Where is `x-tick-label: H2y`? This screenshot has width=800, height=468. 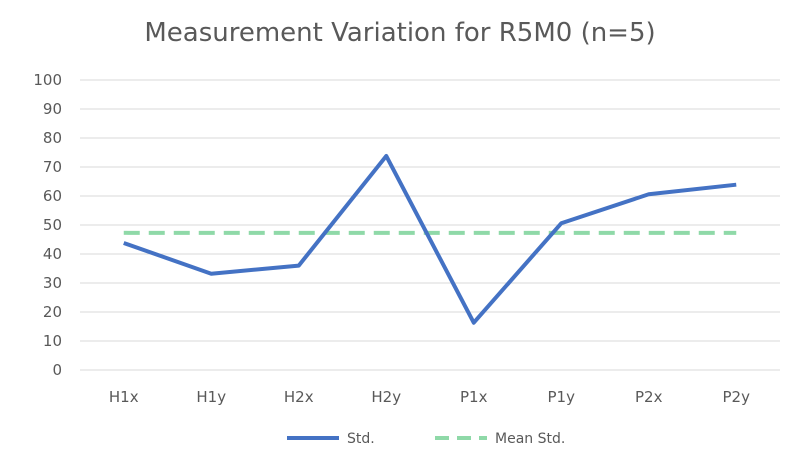
x-tick-label: H2y is located at coordinates (386, 397).